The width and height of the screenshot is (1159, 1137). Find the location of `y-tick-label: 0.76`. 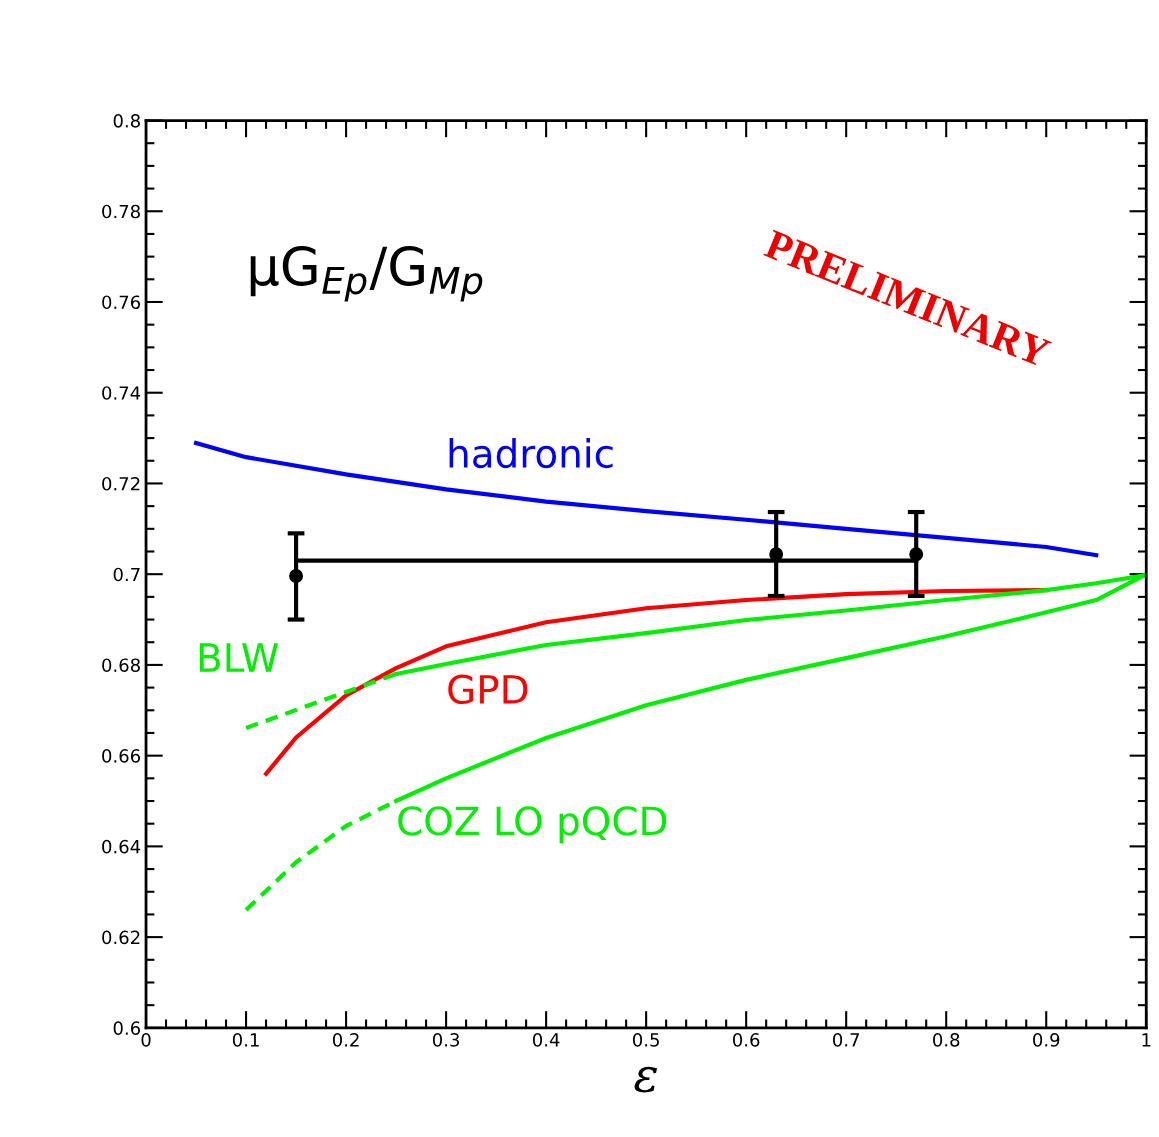

y-tick-label: 0.76 is located at coordinates (121, 302).